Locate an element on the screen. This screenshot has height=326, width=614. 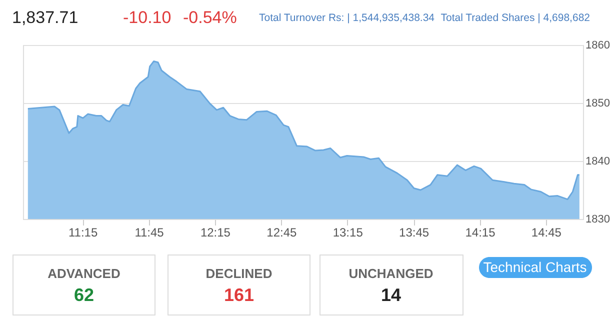
x-tick-label: 11:15 is located at coordinates (83, 233).